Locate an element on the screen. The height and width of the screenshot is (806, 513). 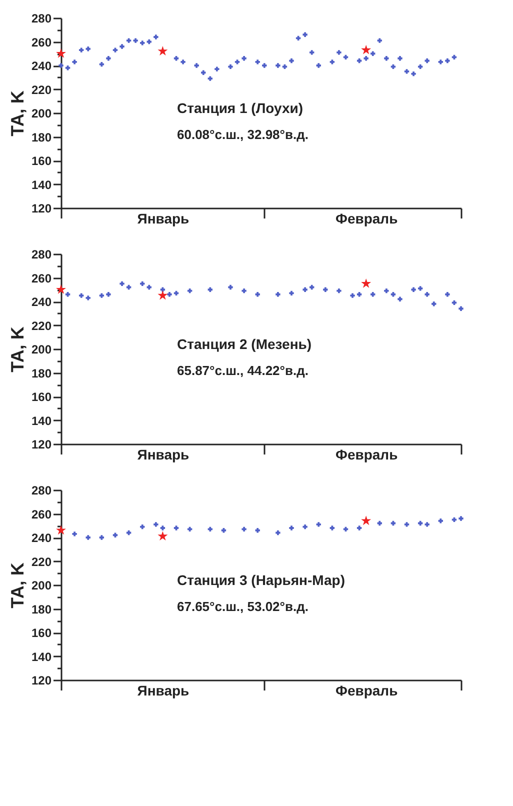
x-tick-label: Январь is located at coordinates (163, 218).